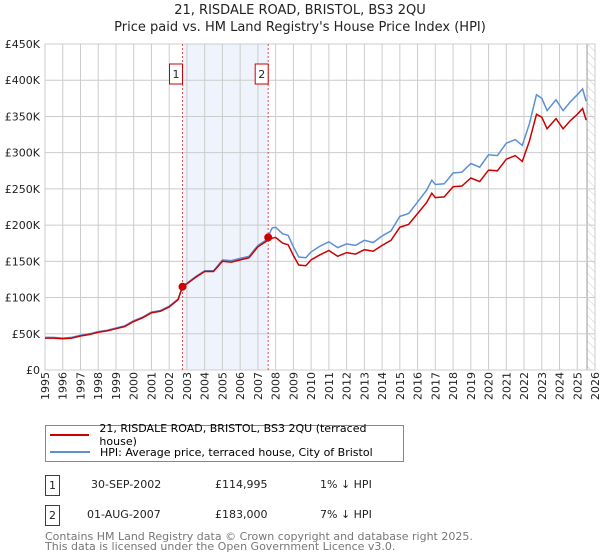 The image size is (600, 560). What do you see at coordinates (241, 514) in the screenshot?
I see `transaction-price: £183,000` at bounding box center [241, 514].